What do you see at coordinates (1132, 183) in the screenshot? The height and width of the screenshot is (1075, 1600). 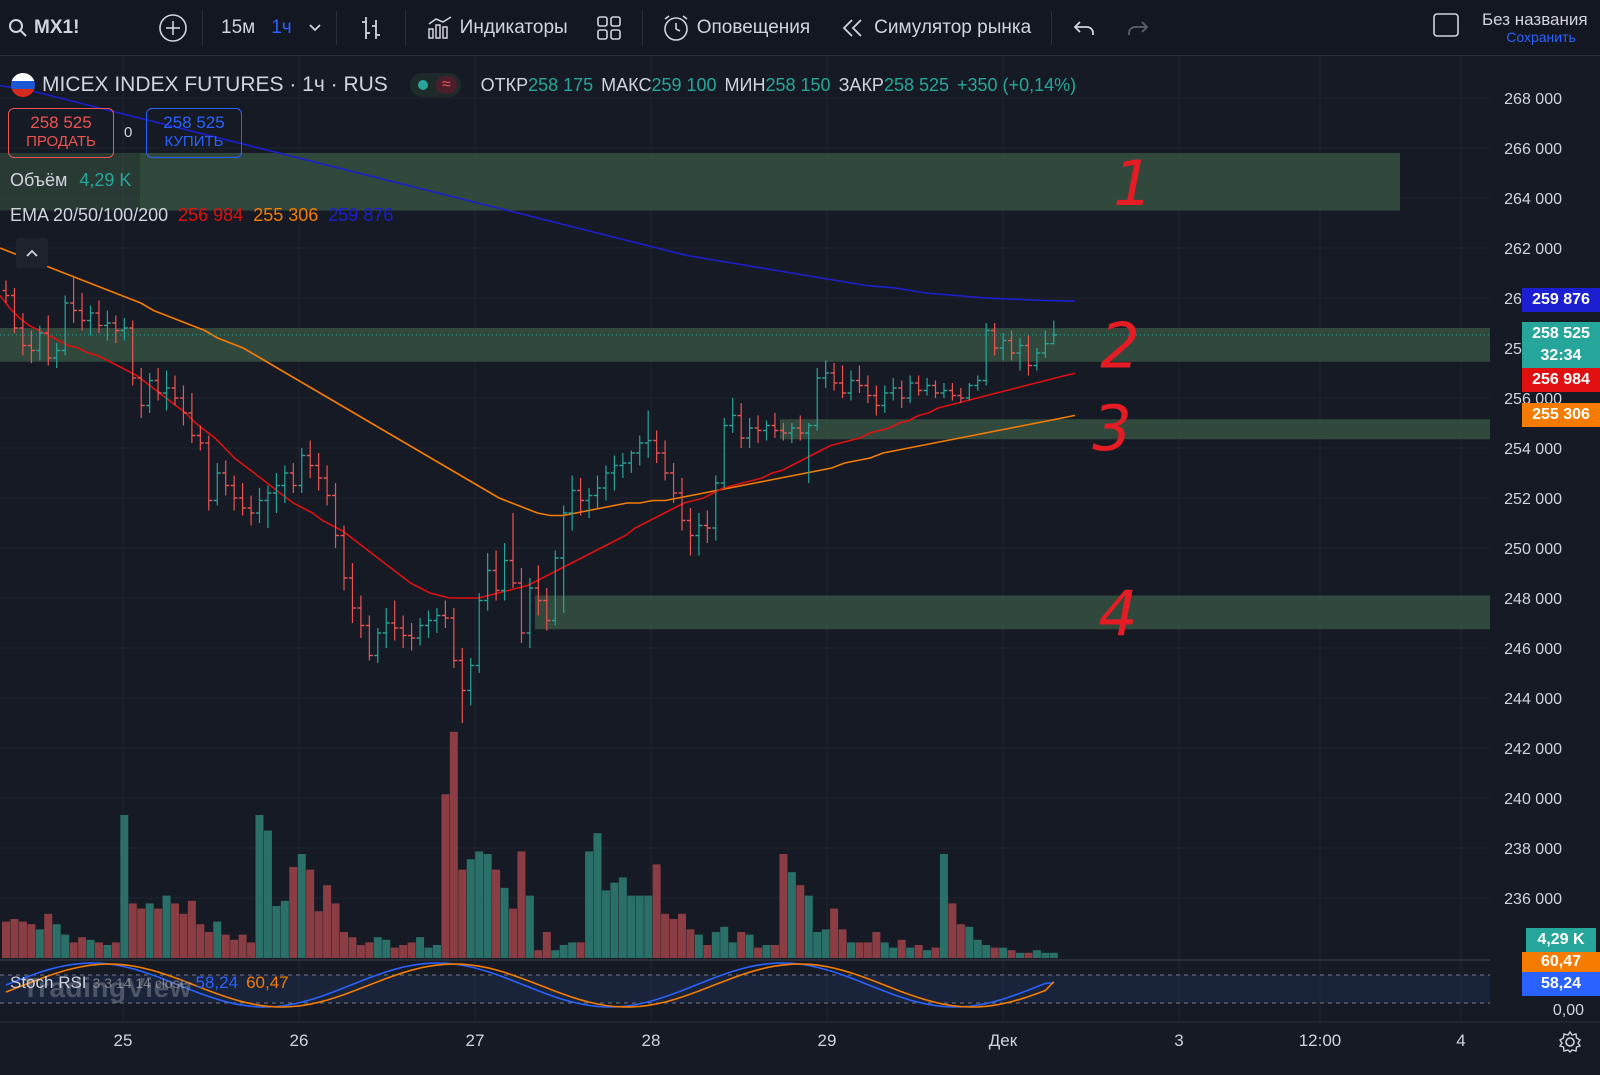 I see `zone-annotation-number: 1` at bounding box center [1132, 183].